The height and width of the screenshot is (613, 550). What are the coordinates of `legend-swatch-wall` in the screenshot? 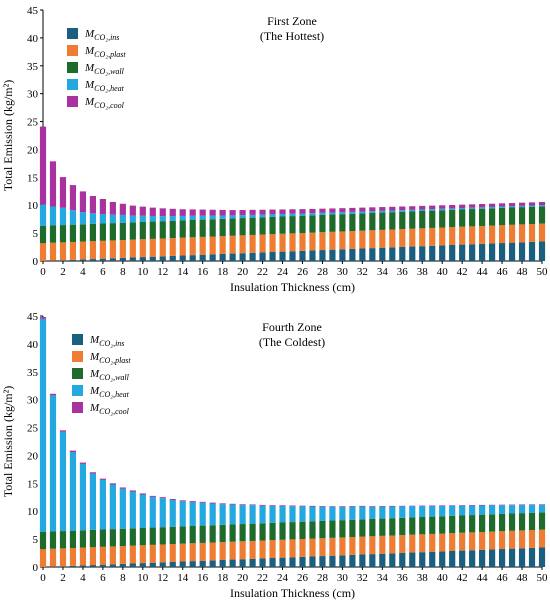 It's located at (77, 373).